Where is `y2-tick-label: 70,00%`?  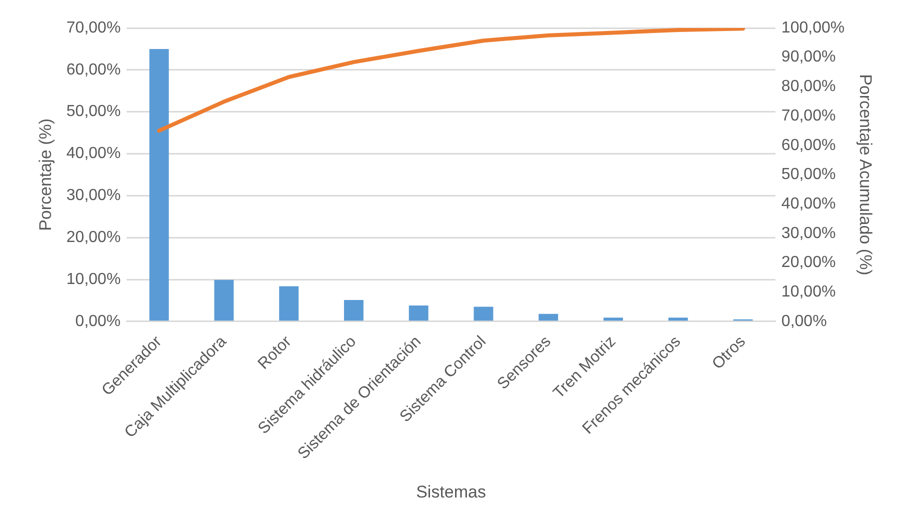
y2-tick-label: 70,00% is located at coordinates (808, 115).